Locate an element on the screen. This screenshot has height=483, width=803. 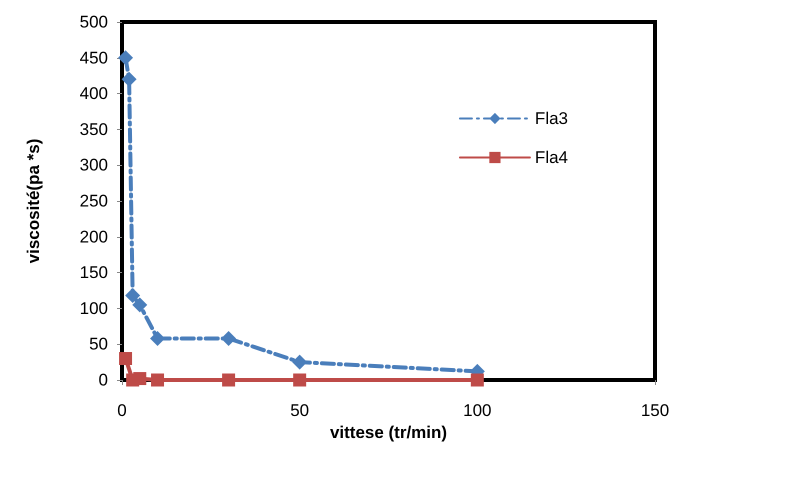
legend-label: Fla3 is located at coordinates (551, 118).